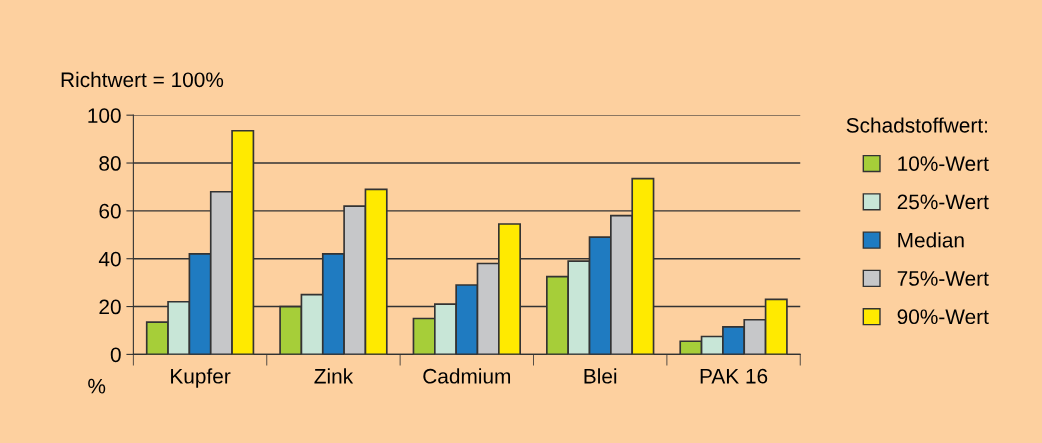 This screenshot has height=443, width=1042. What do you see at coordinates (110, 307) in the screenshot?
I see `y-tick-label: 20` at bounding box center [110, 307].